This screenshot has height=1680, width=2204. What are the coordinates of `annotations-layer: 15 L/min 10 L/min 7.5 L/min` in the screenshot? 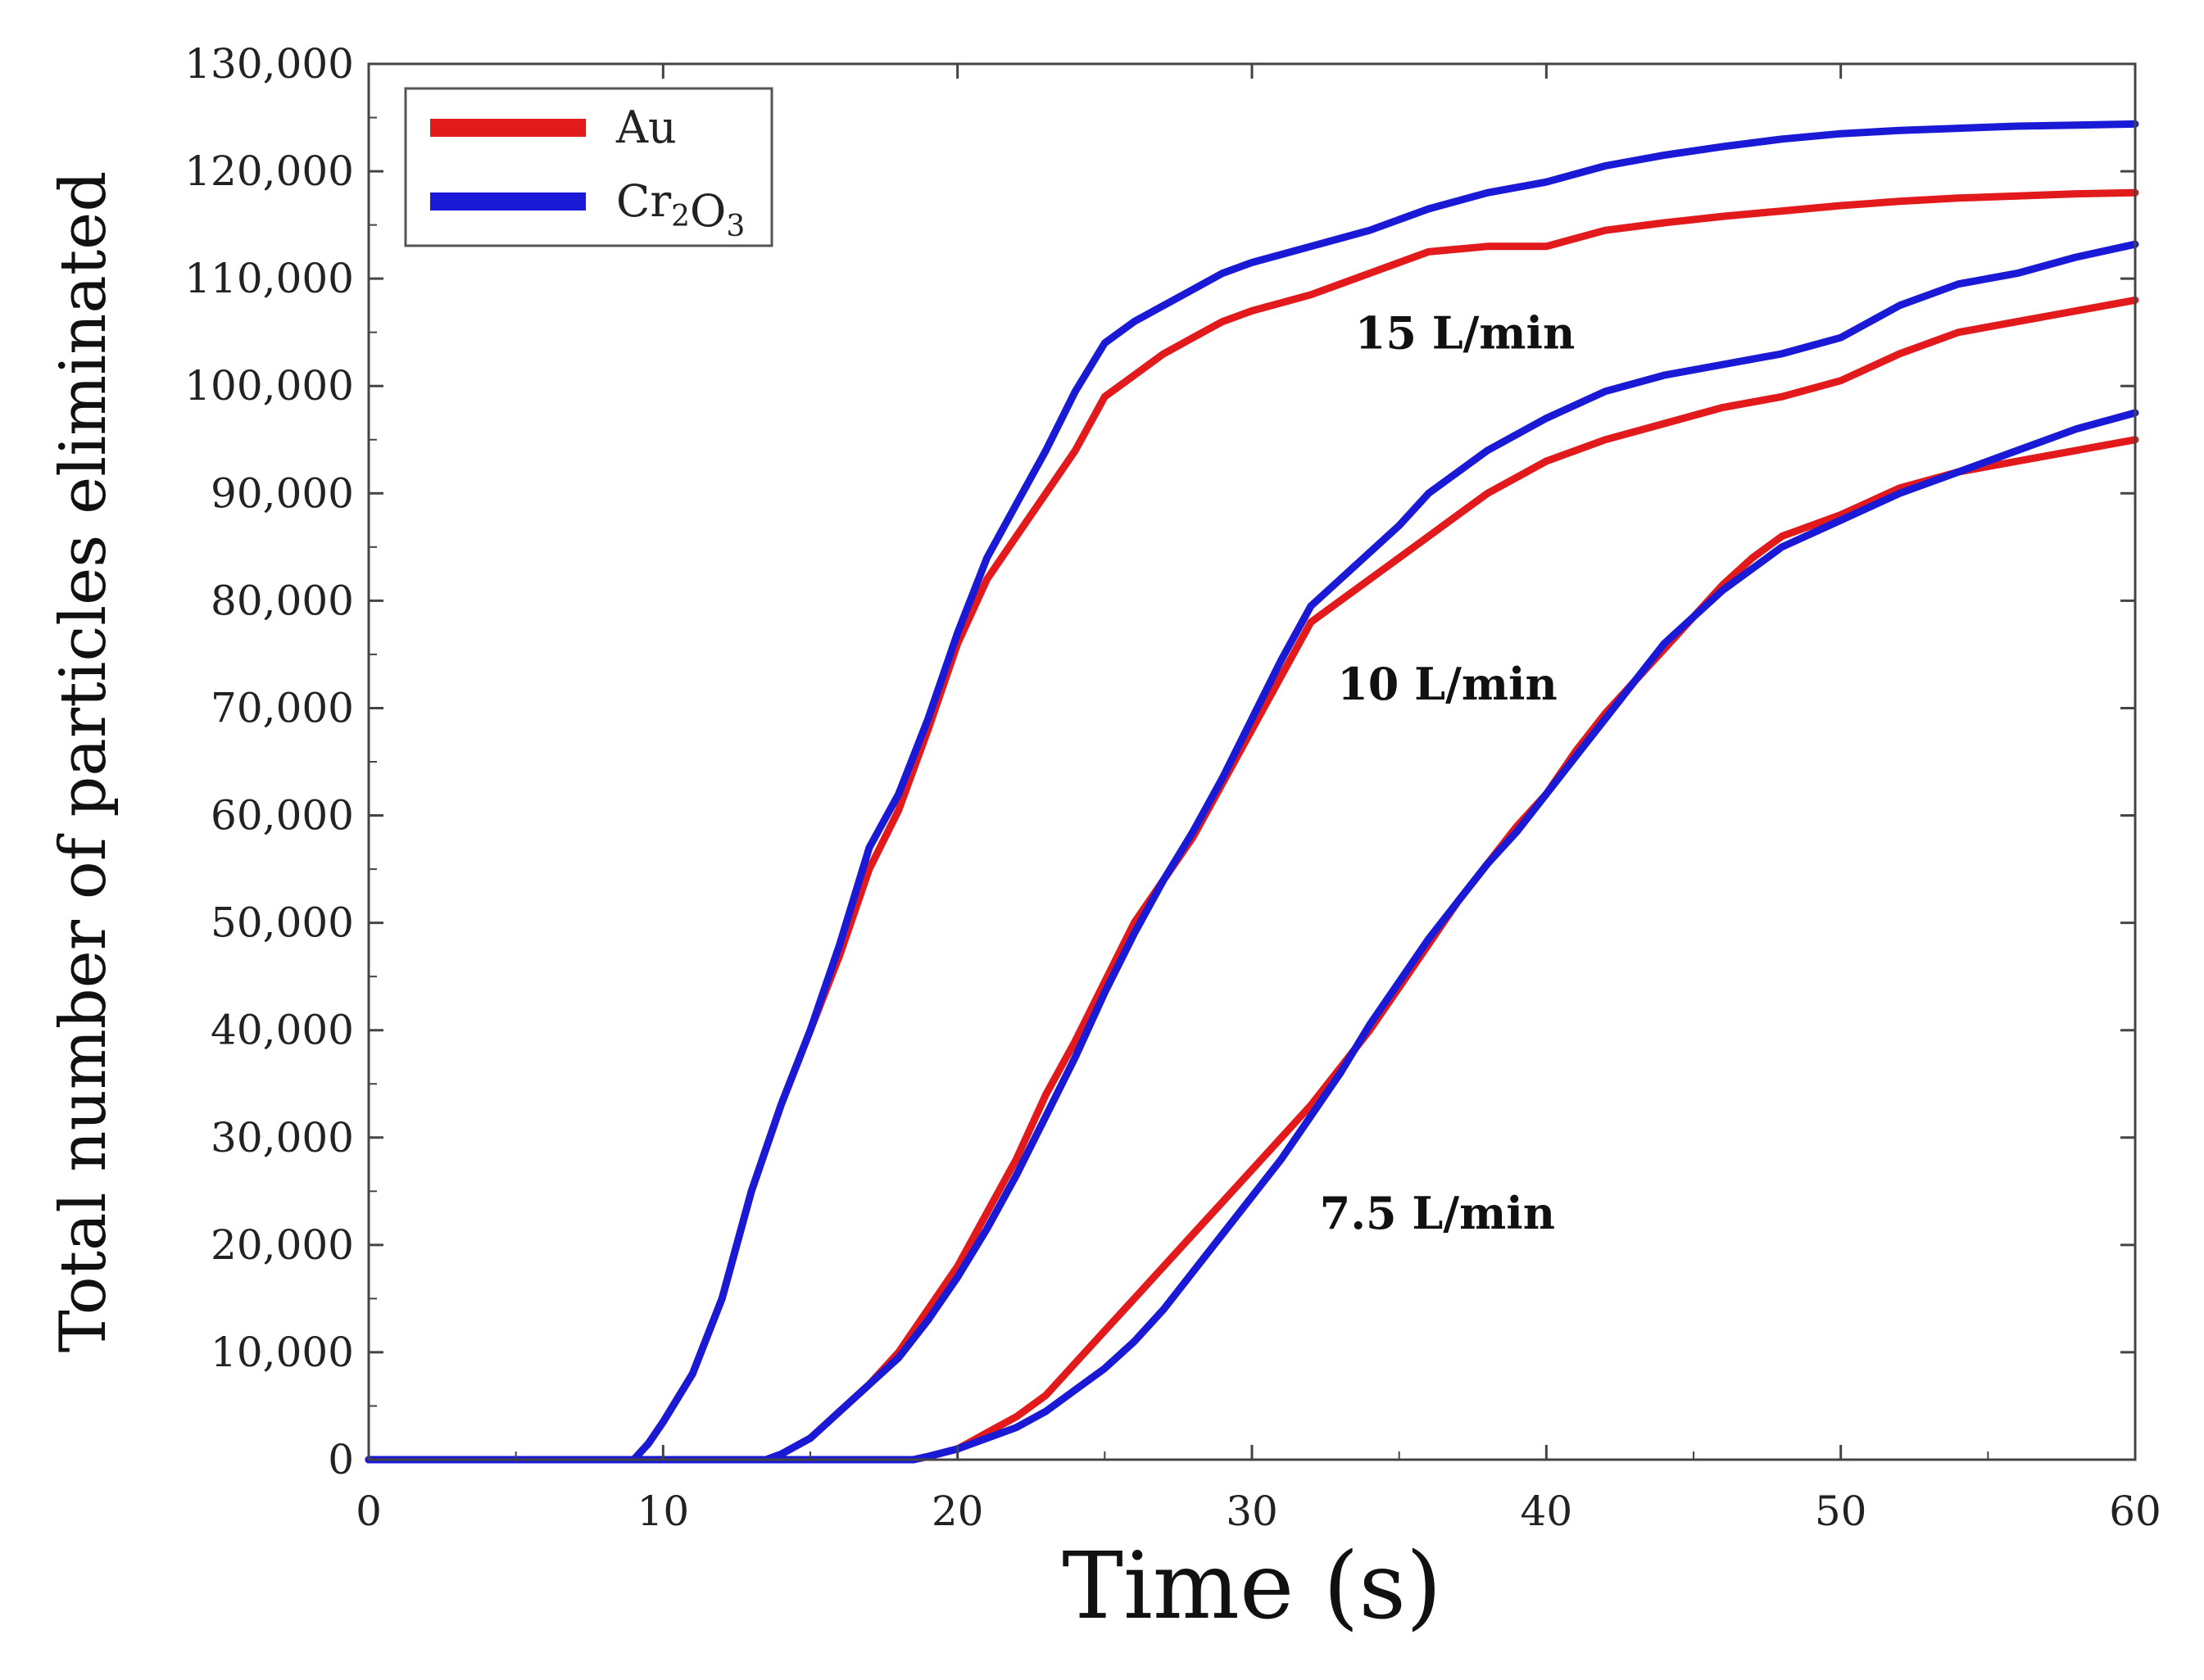 It's located at (1448, 773).